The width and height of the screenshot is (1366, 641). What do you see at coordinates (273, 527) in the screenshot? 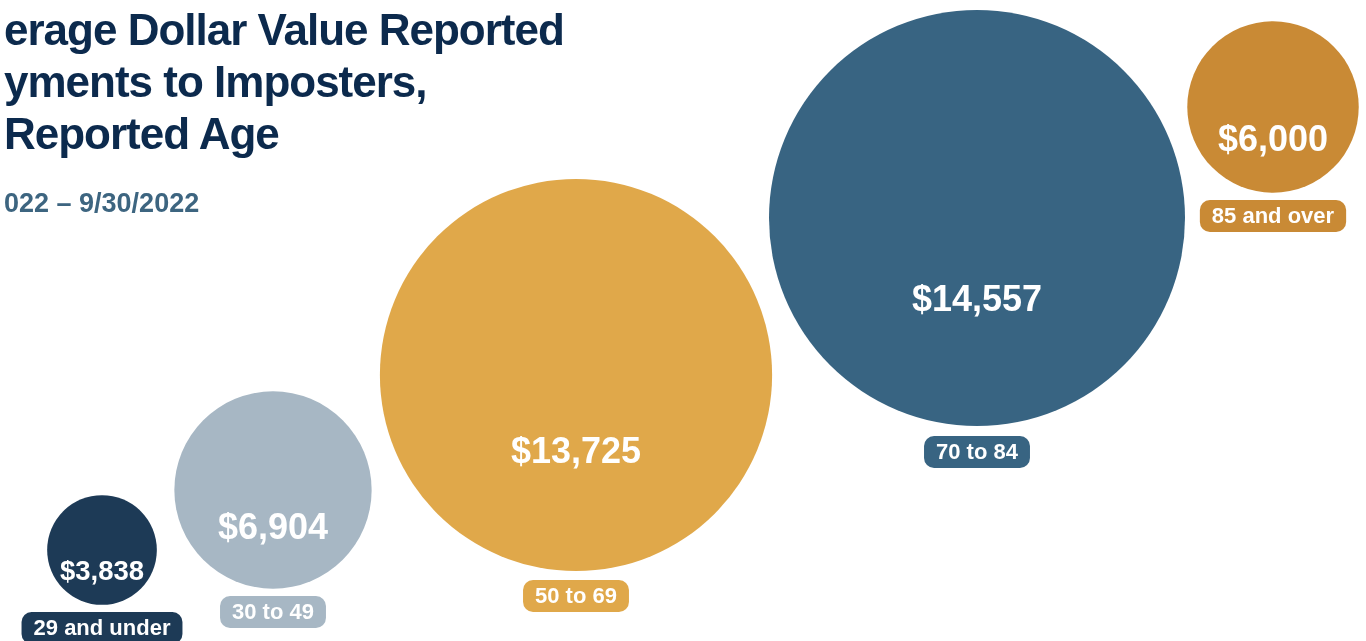
I see `data-label: $6,904` at bounding box center [273, 527].